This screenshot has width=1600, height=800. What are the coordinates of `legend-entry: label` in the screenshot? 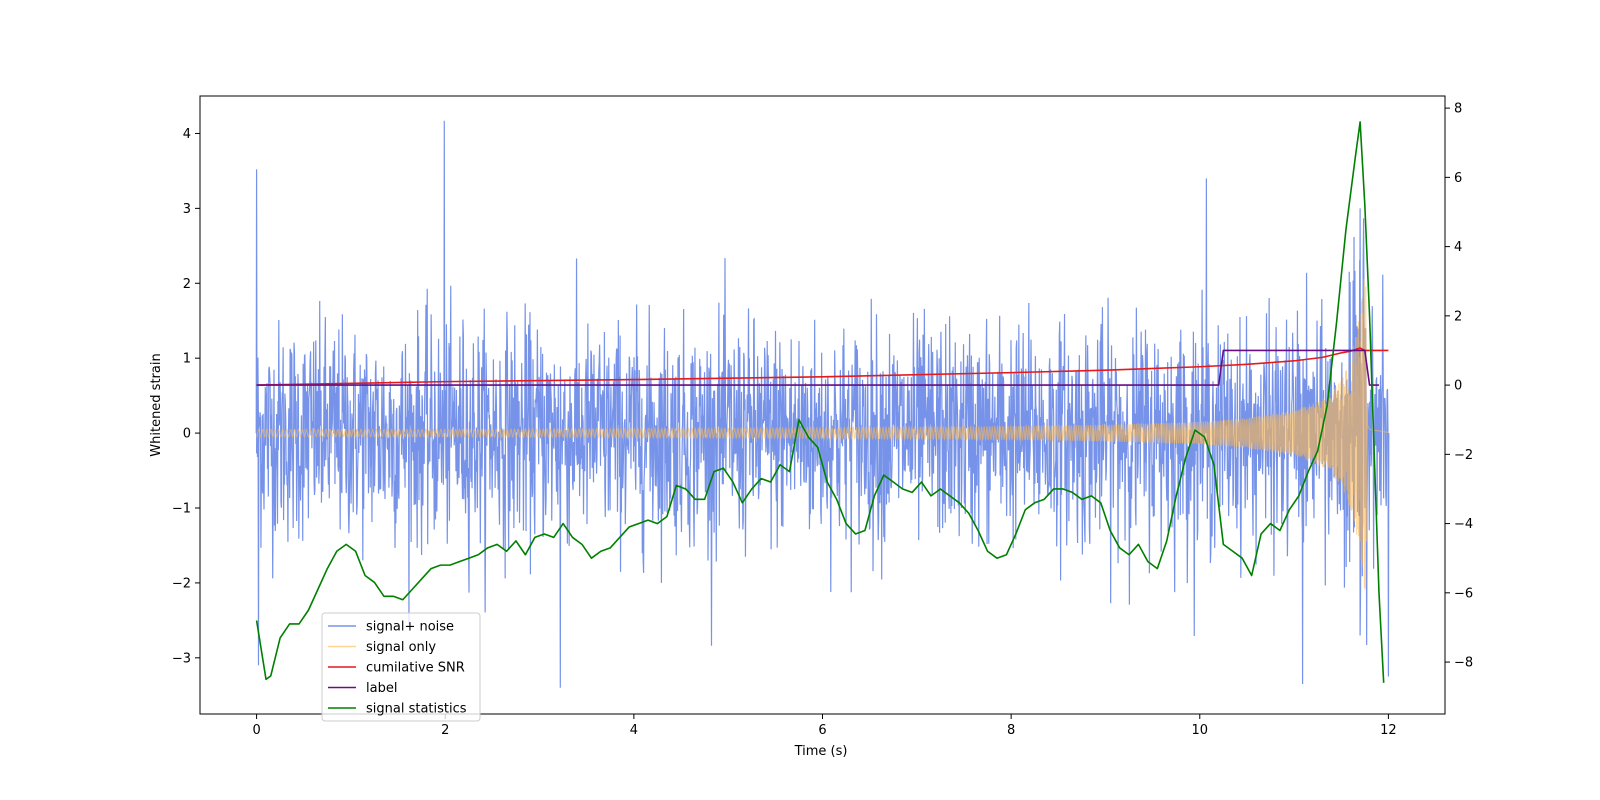 It's located at (381, 688).